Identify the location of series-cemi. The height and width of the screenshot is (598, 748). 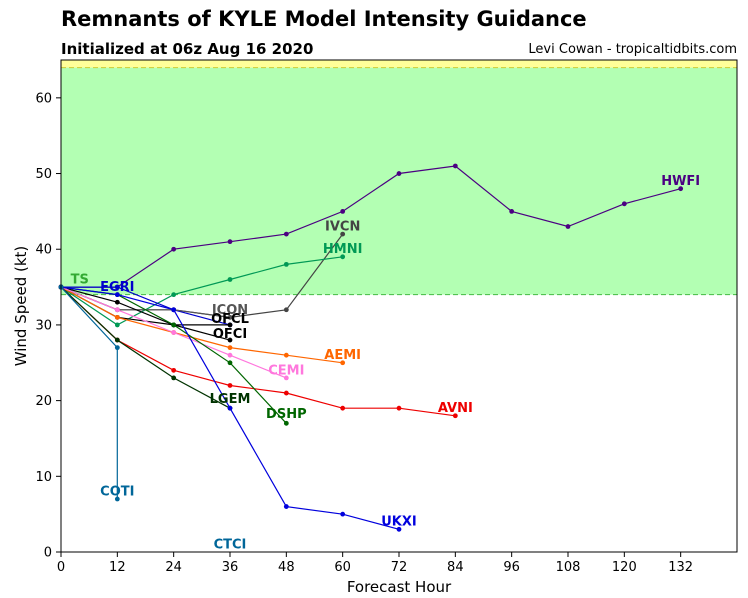
(173, 332).